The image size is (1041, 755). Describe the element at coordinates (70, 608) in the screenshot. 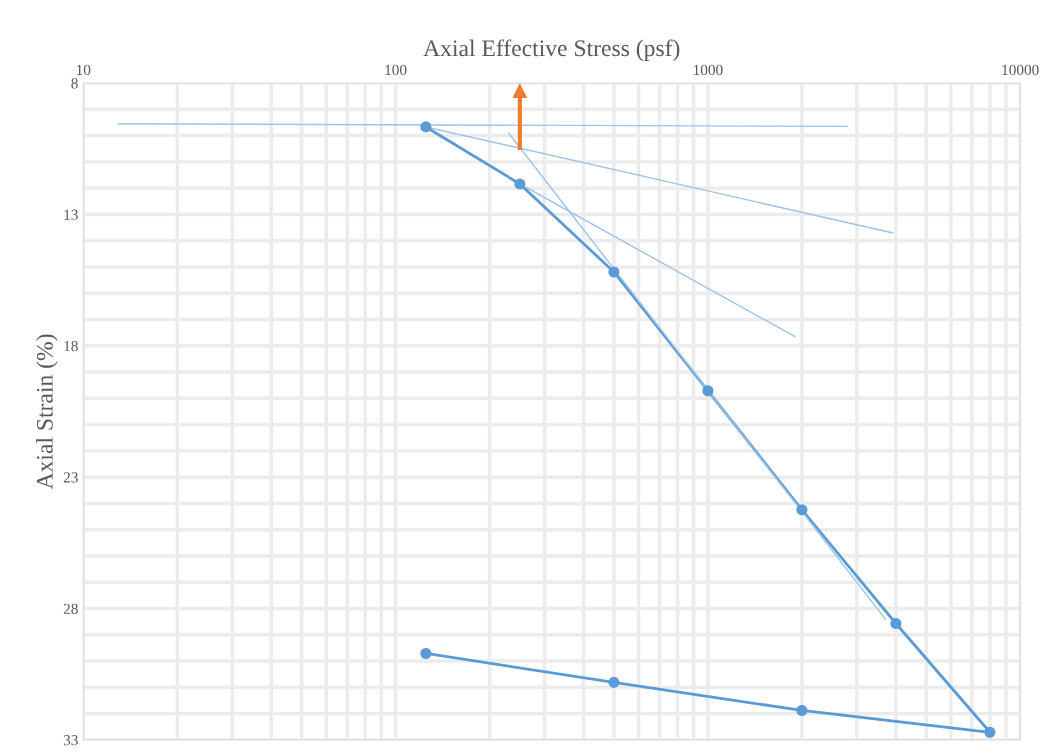

I see `y-tick-label: 28` at that location.